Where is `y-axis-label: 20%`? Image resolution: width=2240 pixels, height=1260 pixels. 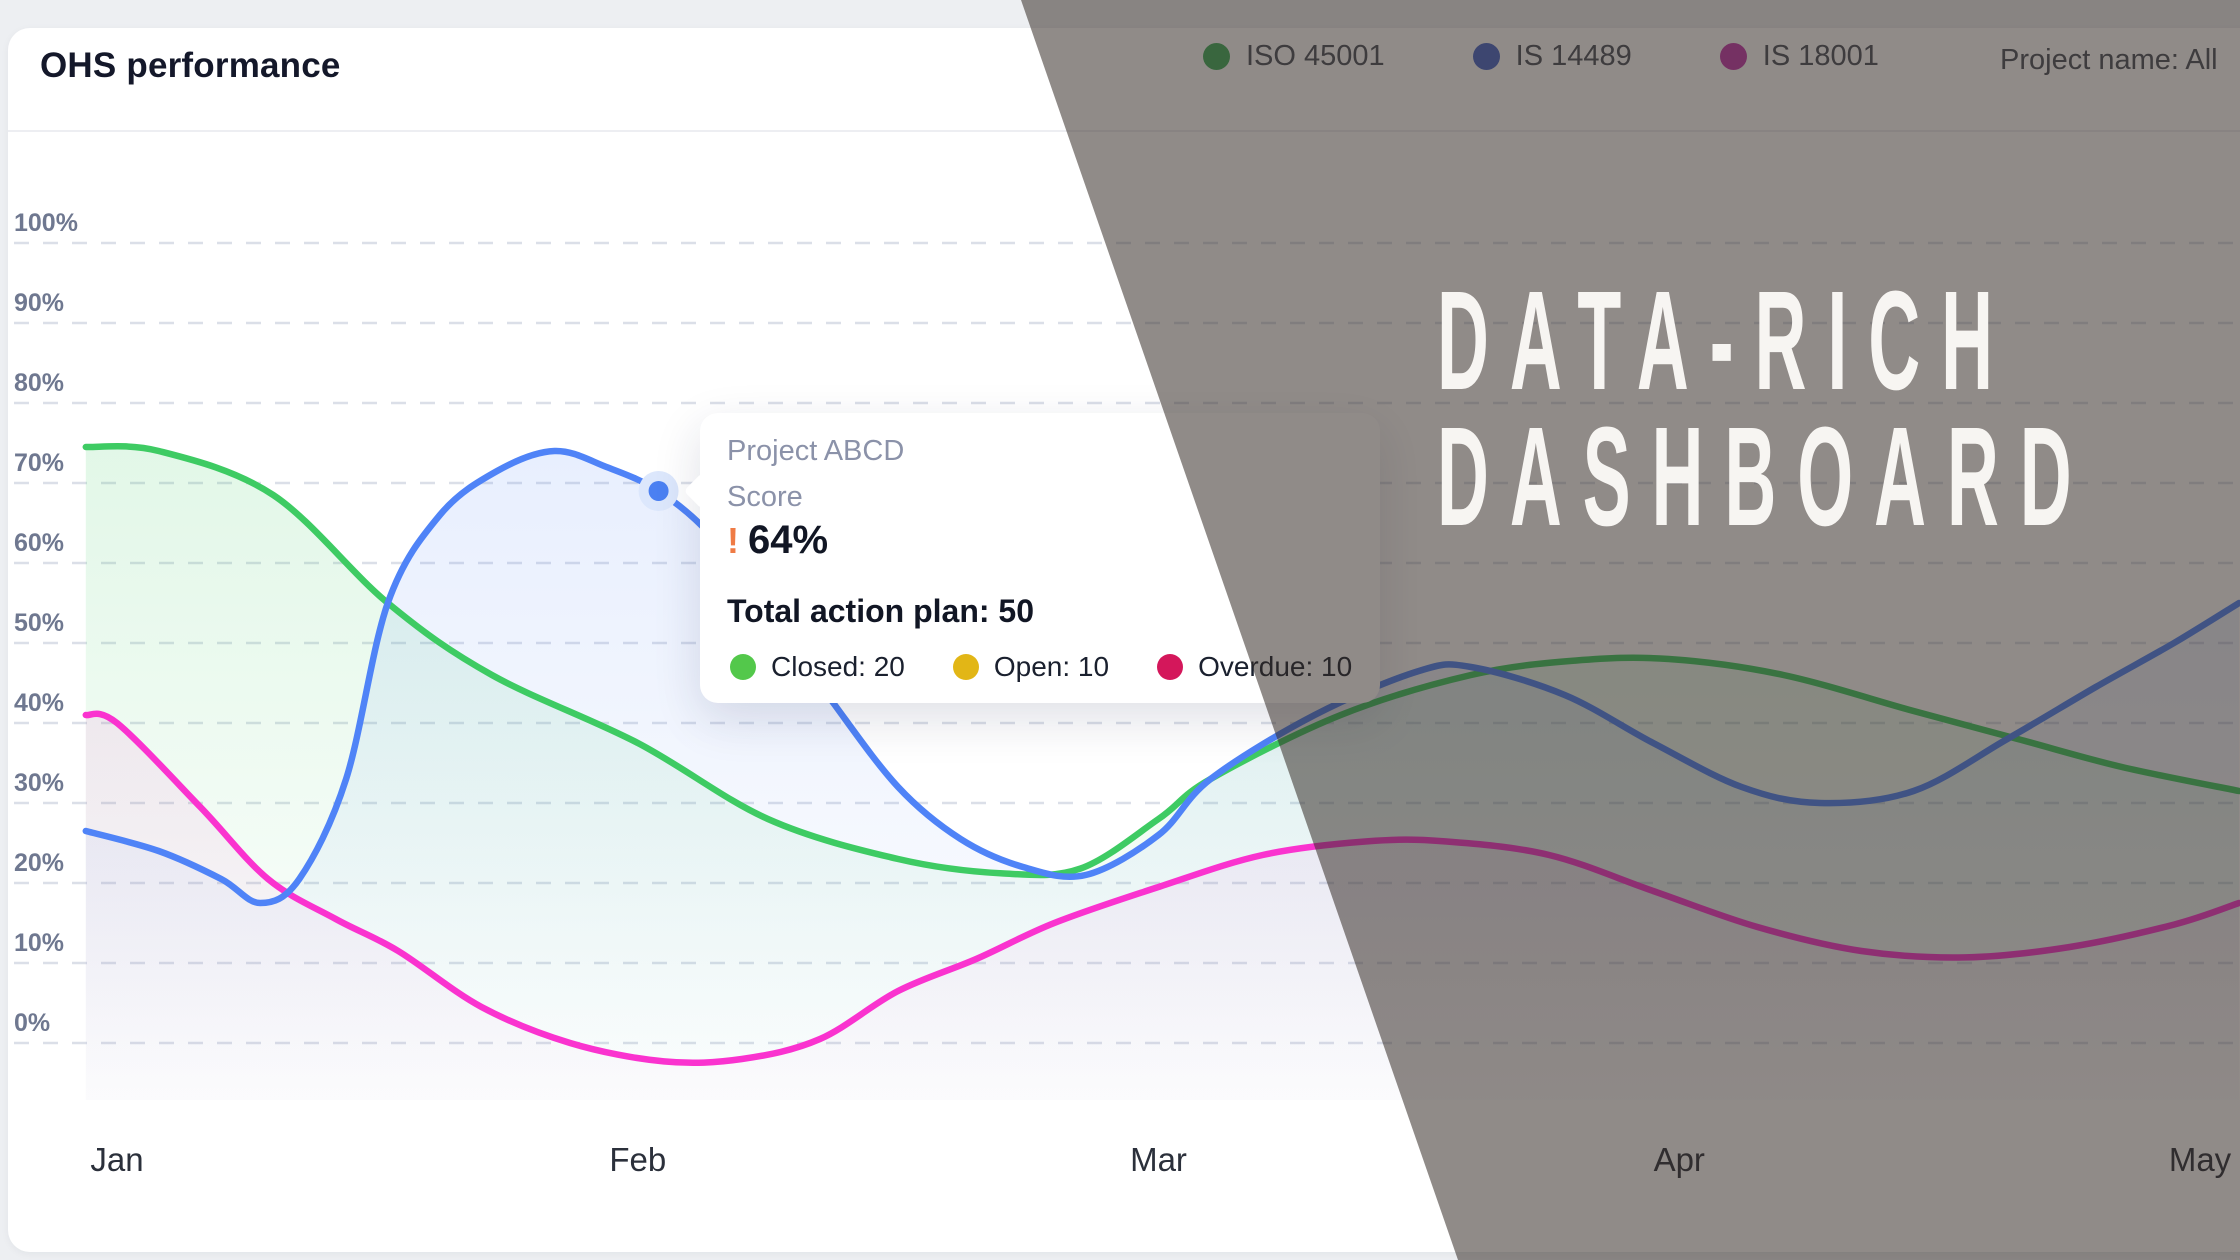 y-axis-label: 20% is located at coordinates (39, 863).